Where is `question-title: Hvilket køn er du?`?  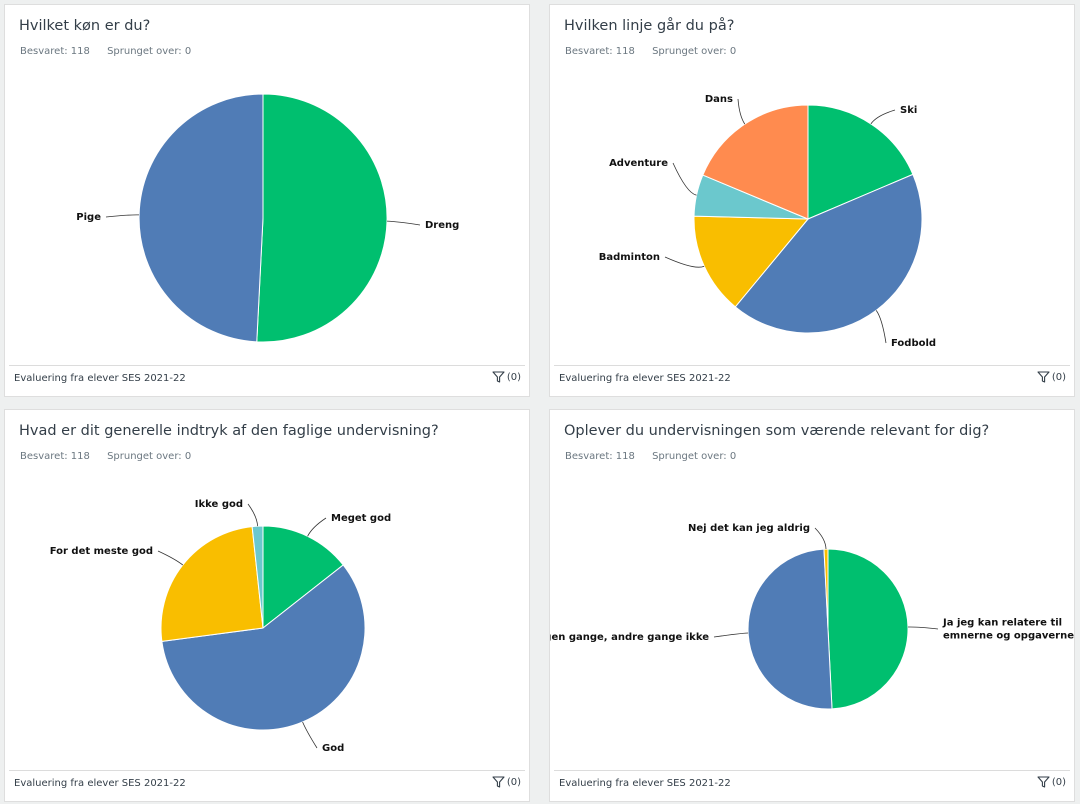 question-title: Hvilket køn er du? is located at coordinates (85, 26).